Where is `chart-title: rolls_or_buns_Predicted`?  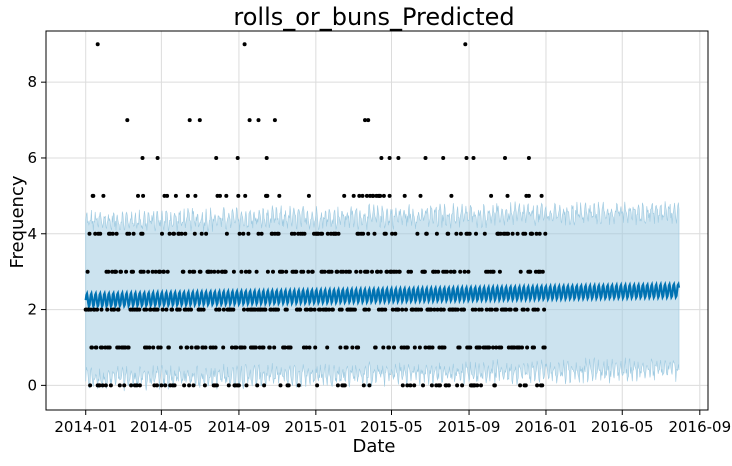 chart-title: rolls_or_buns_Predicted is located at coordinates (373, 17).